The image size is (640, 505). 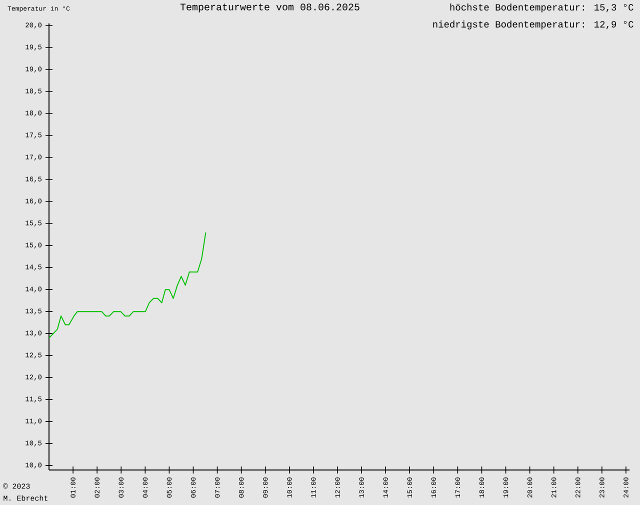 I want to click on annotation: niedrigste Bodentemperatur: 12,9 °C, so click(x=533, y=25).